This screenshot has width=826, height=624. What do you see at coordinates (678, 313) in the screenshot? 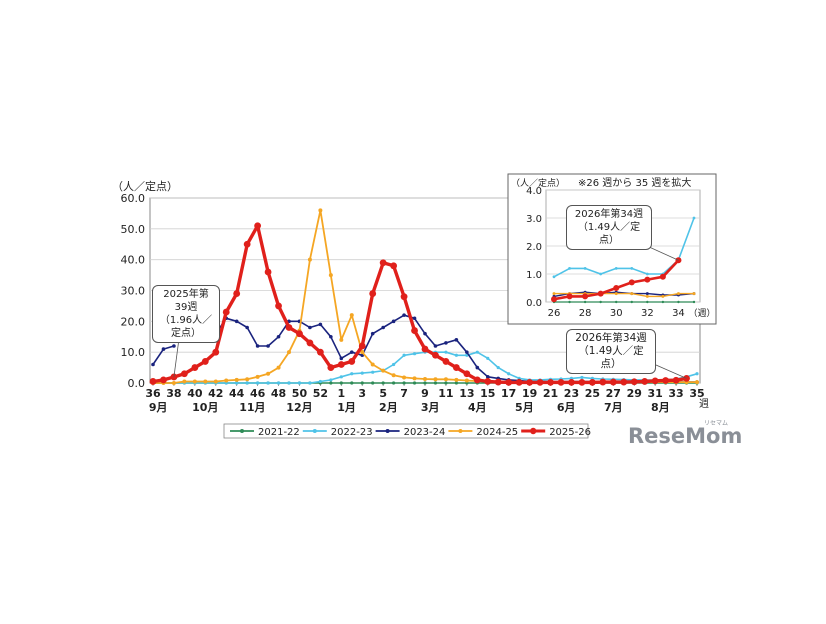
I see `inset-x-tick-label: 34` at bounding box center [678, 313].